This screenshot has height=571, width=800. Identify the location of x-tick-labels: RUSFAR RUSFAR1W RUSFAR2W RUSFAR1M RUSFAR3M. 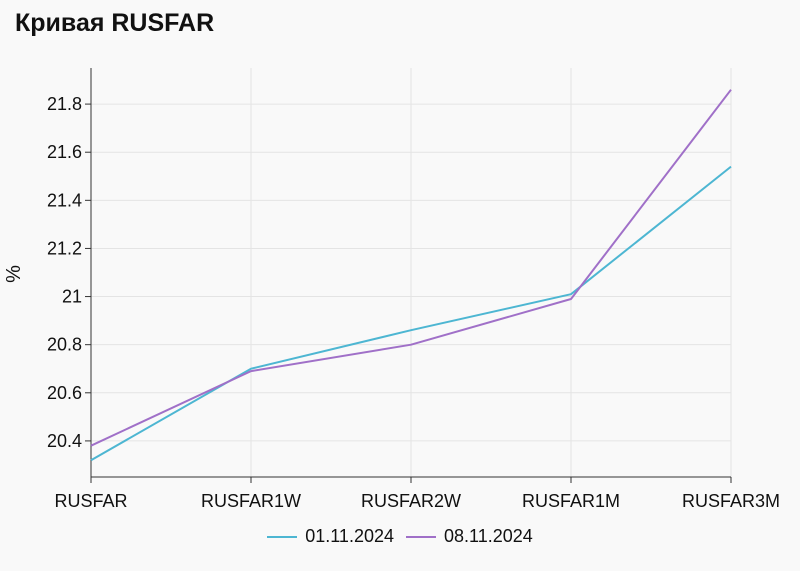
(417, 501).